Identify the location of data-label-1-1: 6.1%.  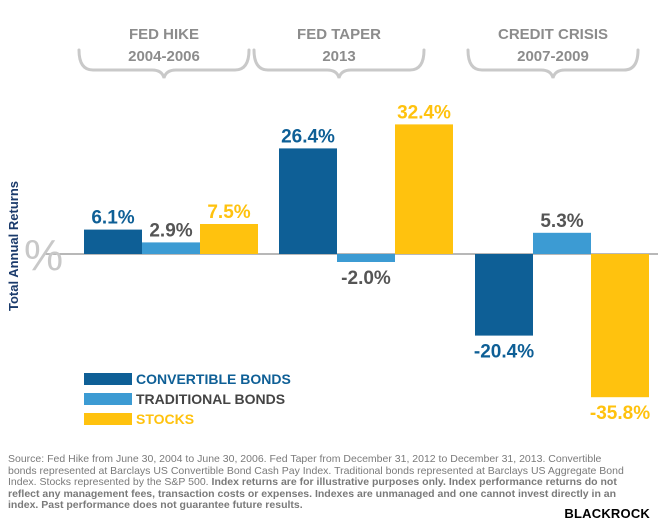
(112, 218).